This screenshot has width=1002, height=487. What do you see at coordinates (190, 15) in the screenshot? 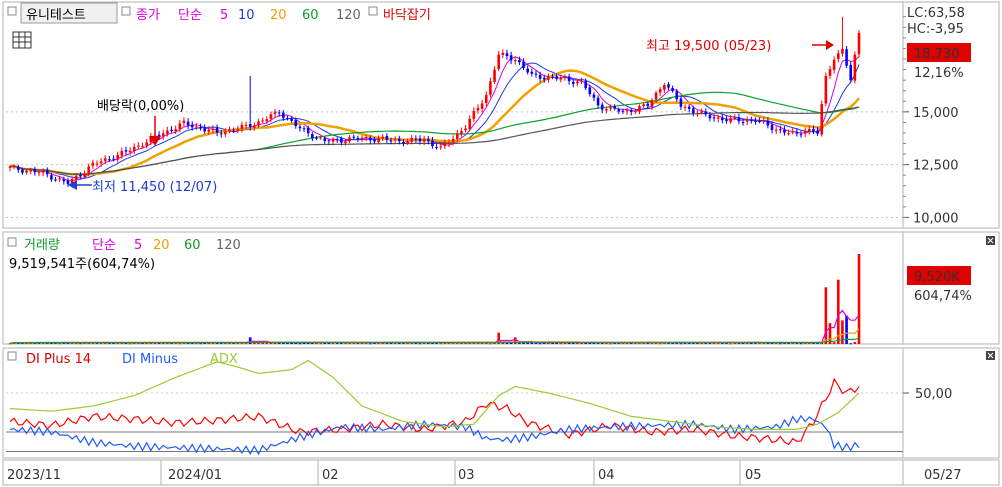
I see `legend-simple: 단순` at bounding box center [190, 15].